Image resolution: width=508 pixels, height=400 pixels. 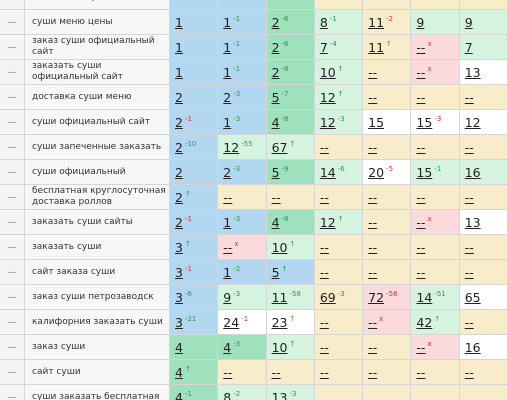 What do you see at coordinates (376, 172) in the screenshot?
I see `position-value: 20` at bounding box center [376, 172].